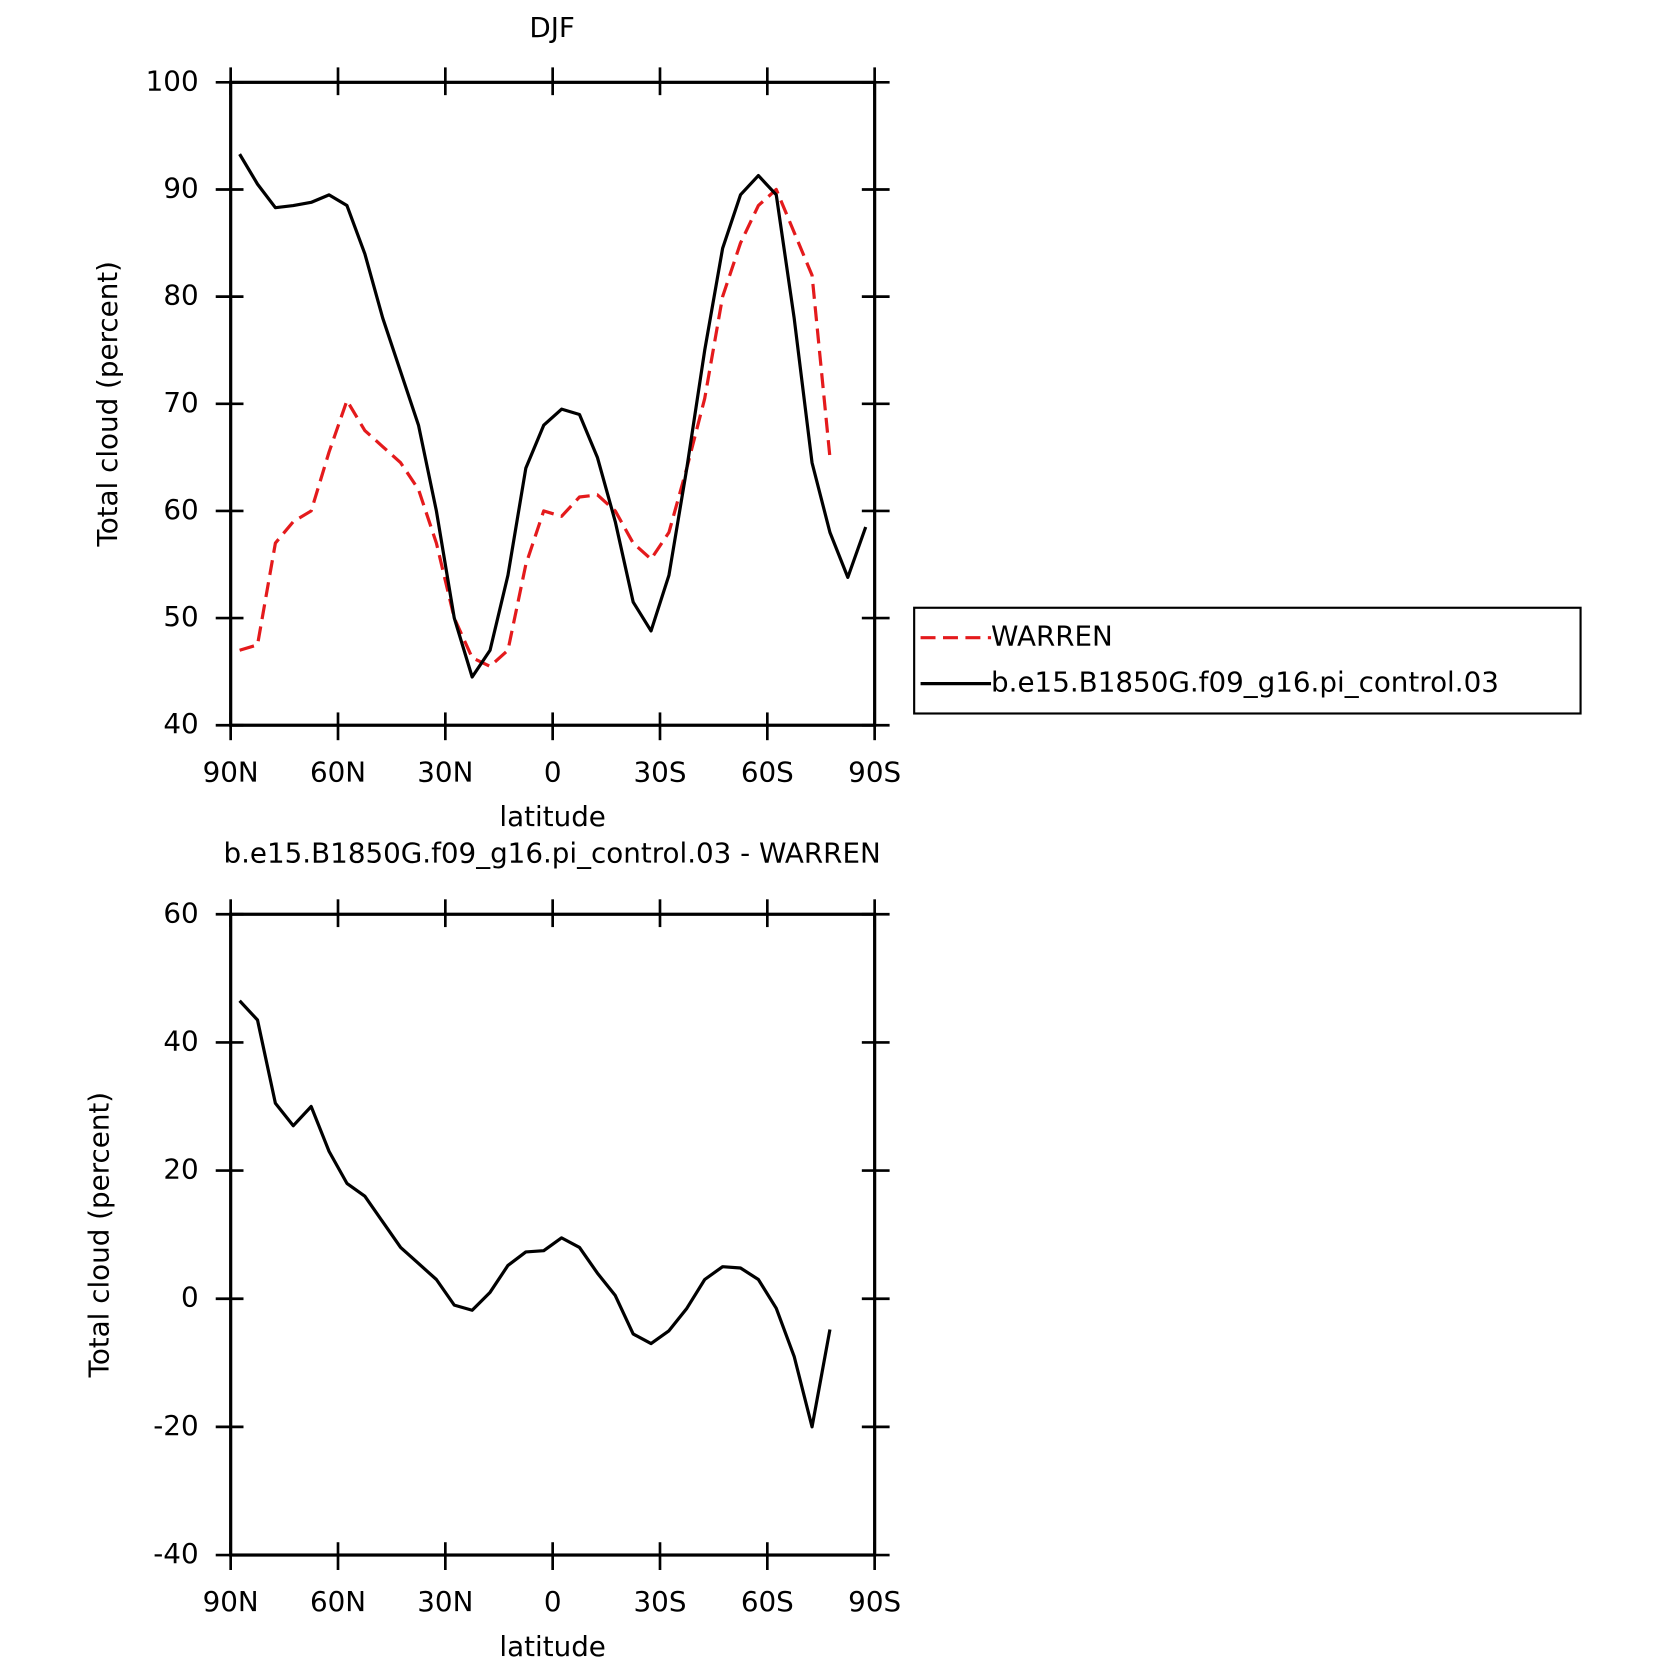 The width and height of the screenshot is (1666, 1663). I want to click on y-tick-label: 0, so click(190, 1297).